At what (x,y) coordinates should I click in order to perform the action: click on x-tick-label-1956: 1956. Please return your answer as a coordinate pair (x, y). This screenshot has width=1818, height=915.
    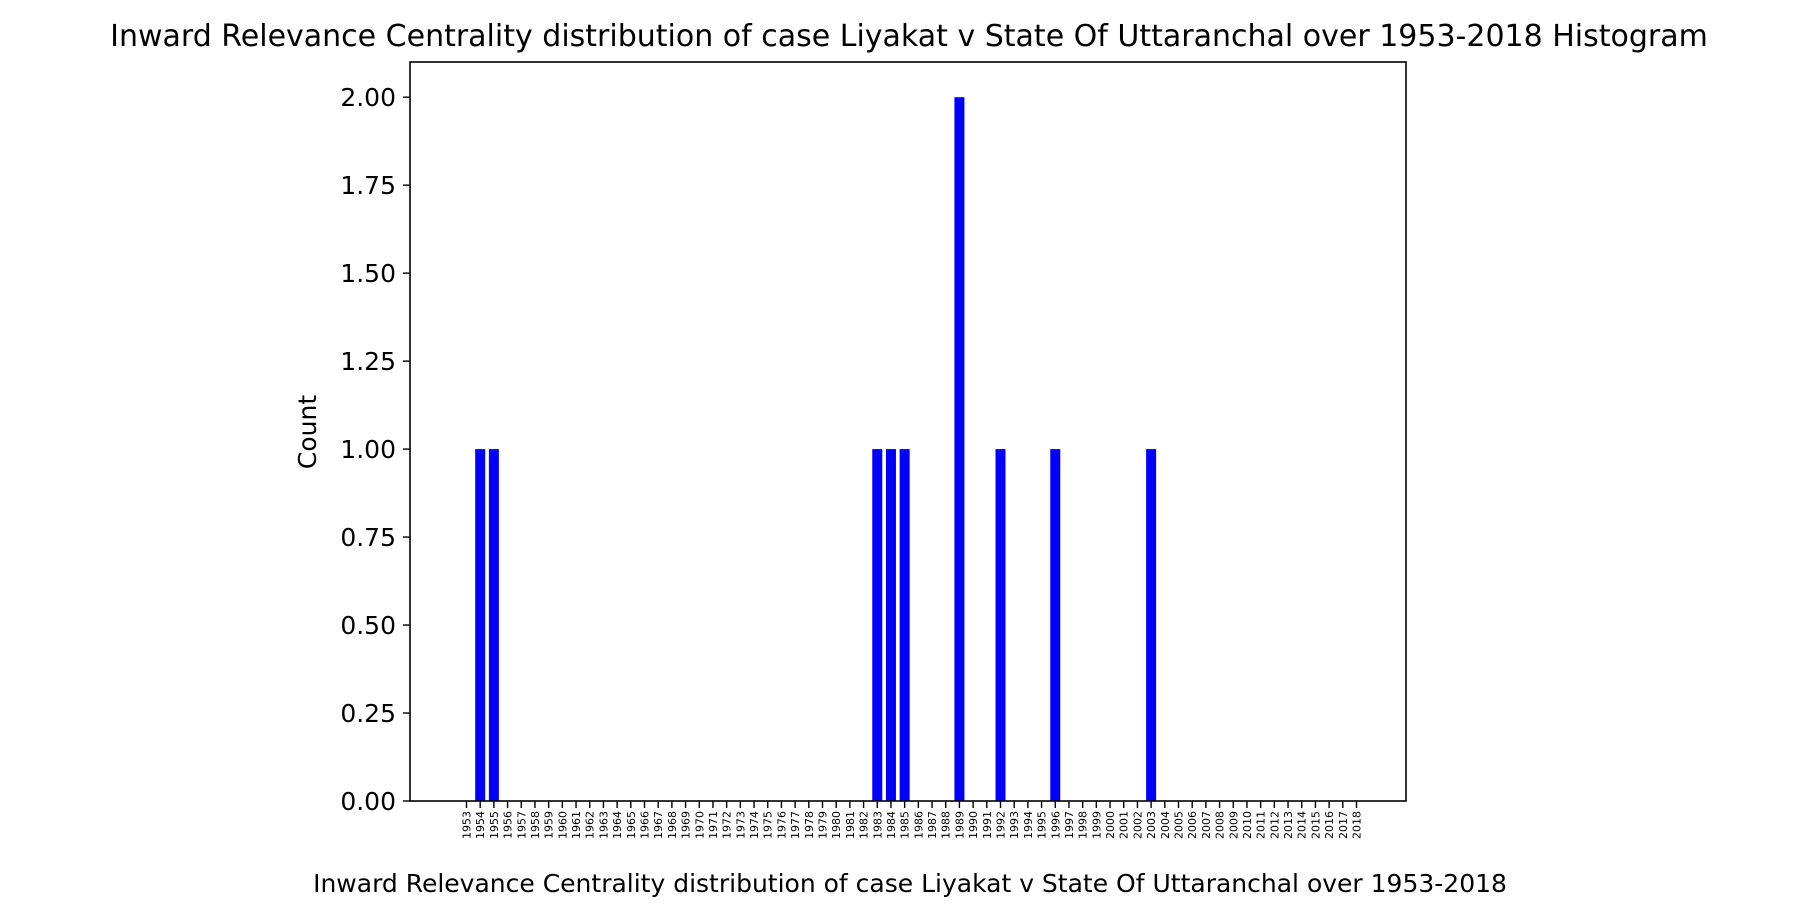
    Looking at the image, I should click on (508, 825).